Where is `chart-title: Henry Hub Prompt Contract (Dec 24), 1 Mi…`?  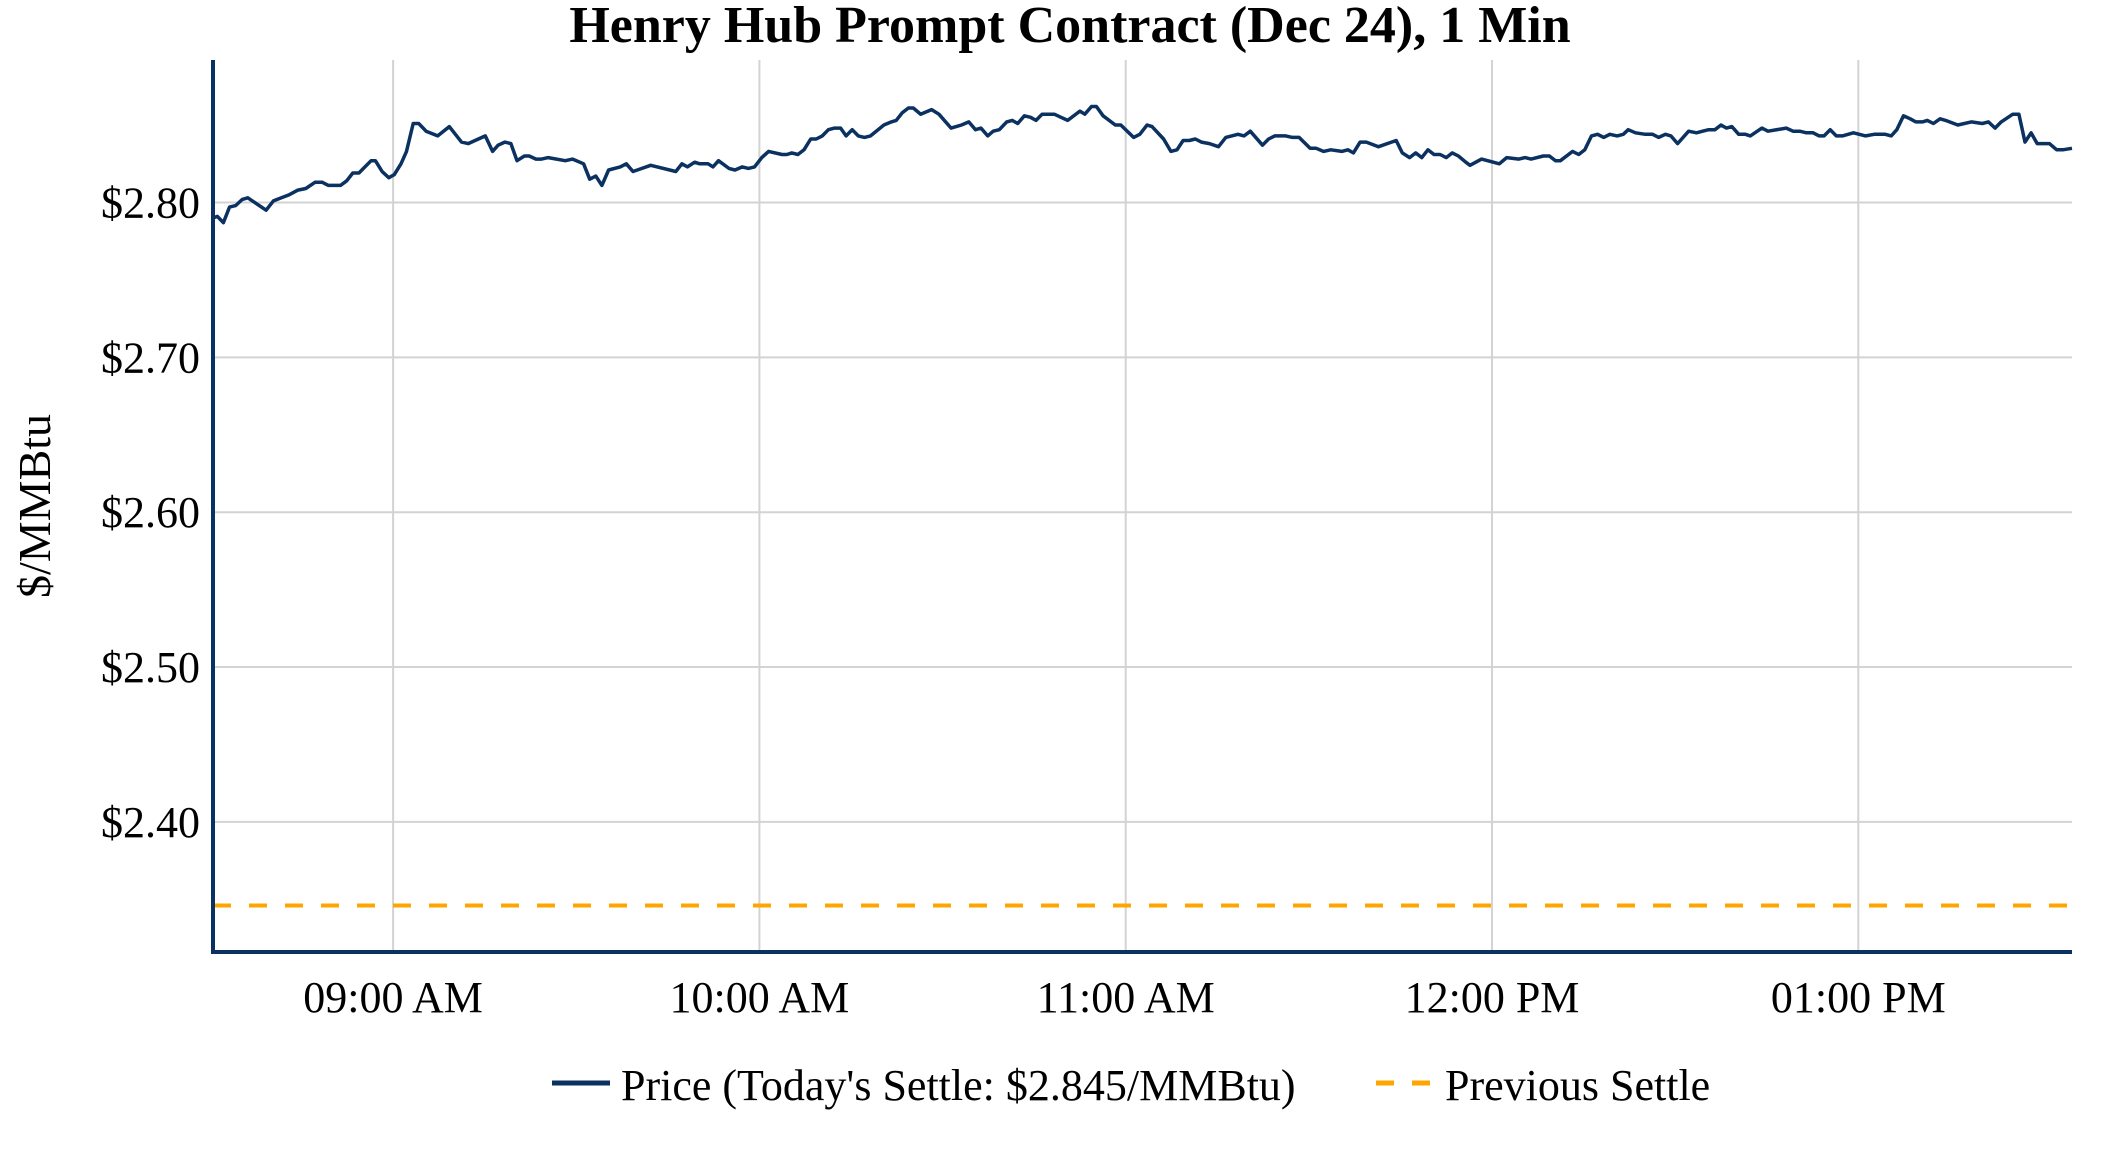 chart-title: Henry Hub Prompt Contract (Dec 24), 1 Mi… is located at coordinates (1069, 27).